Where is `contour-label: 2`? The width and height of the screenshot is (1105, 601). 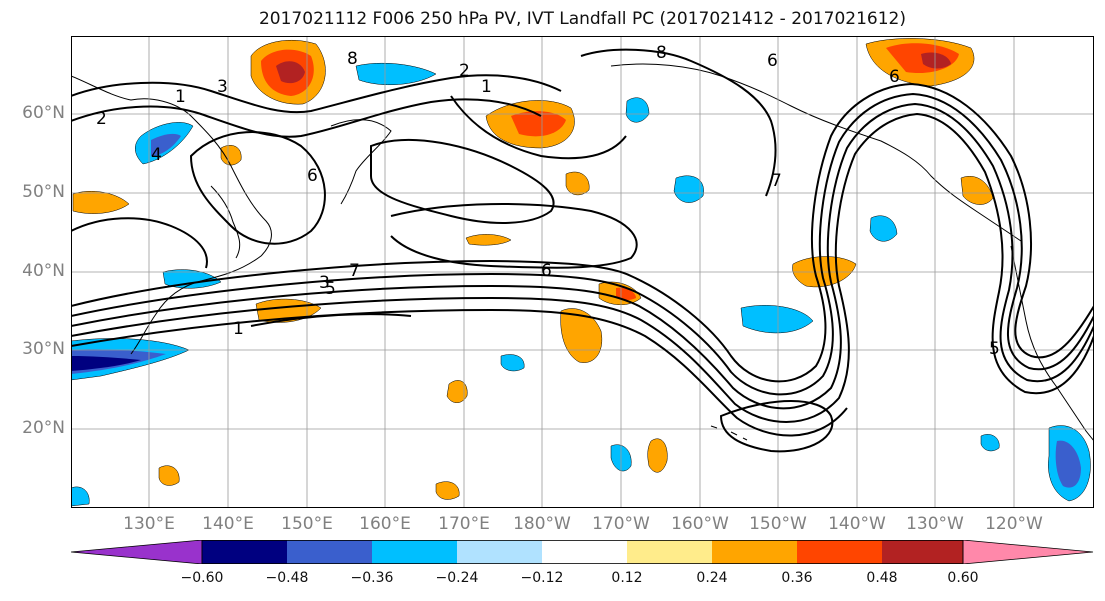 contour-label: 2 is located at coordinates (101, 119).